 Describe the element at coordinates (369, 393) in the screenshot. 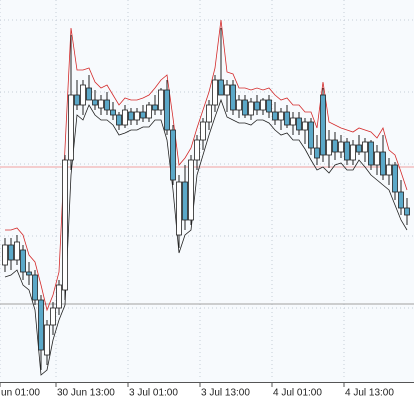

I see `x-tick-label: 4 Jul 13:00` at that location.